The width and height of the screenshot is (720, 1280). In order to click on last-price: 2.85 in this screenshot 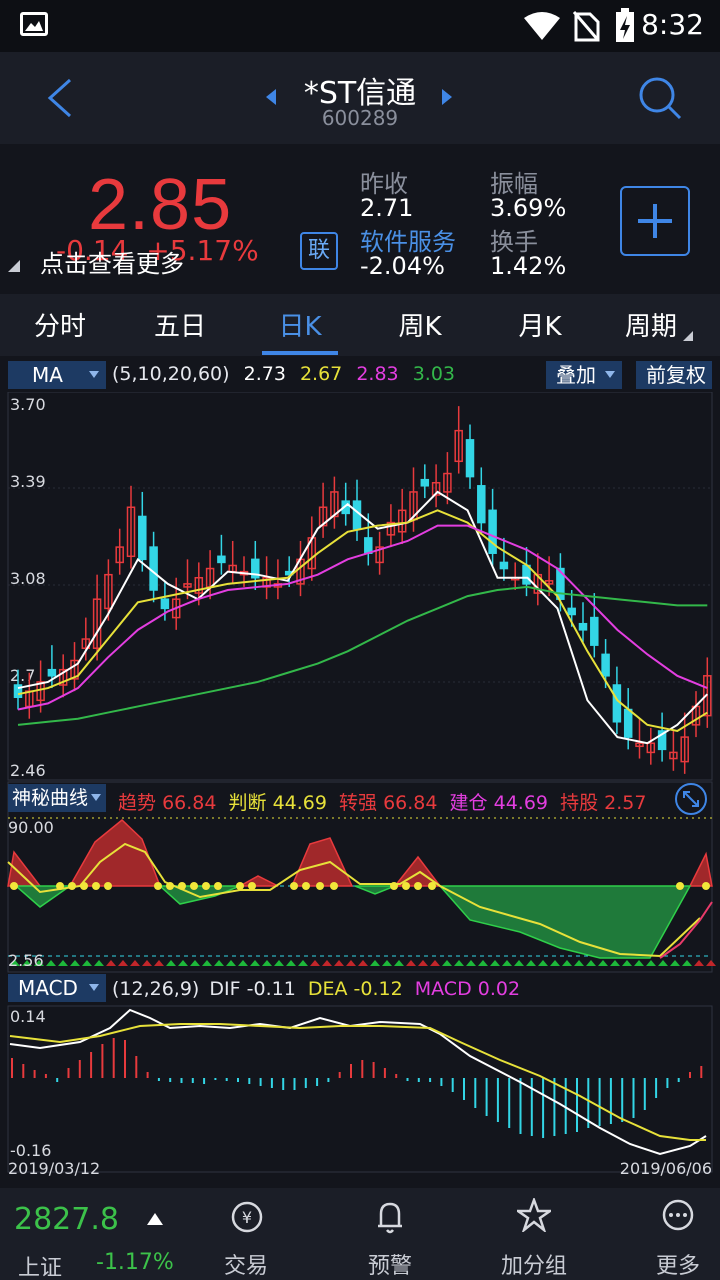, I will do `click(160, 205)`.